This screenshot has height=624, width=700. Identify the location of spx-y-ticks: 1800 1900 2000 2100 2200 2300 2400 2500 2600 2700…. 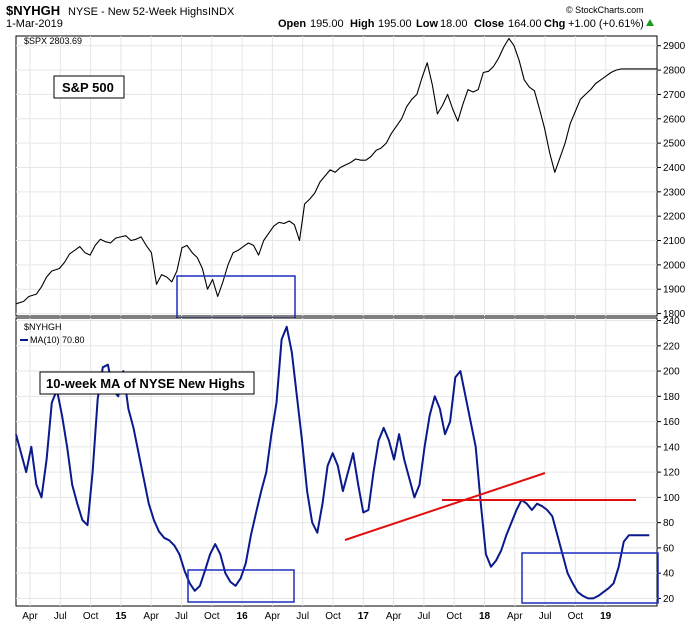
(671, 180).